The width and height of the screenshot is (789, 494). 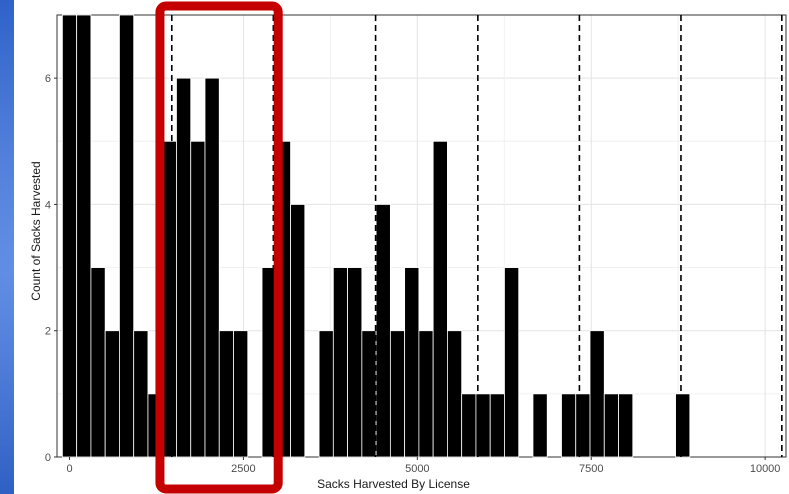 What do you see at coordinates (417, 469) in the screenshot?
I see `x-tick-label: 5000` at bounding box center [417, 469].